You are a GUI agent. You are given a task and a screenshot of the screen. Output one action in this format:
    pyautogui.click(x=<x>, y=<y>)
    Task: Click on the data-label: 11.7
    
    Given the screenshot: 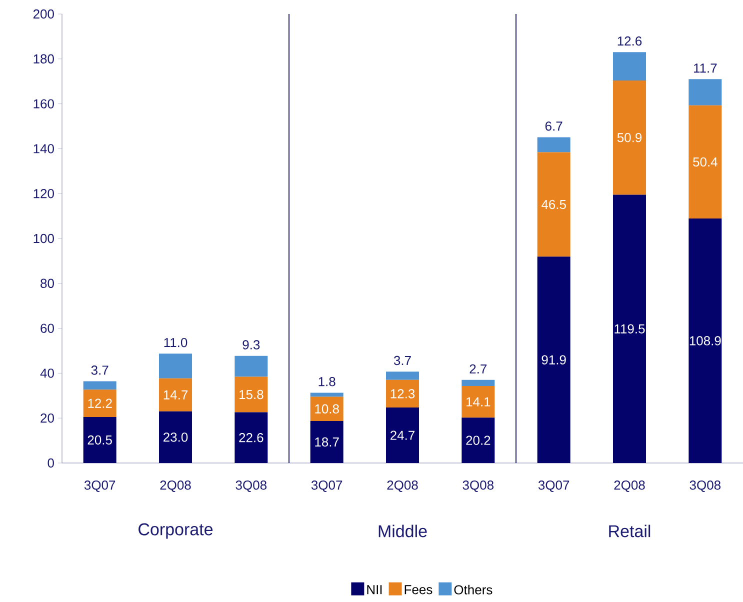 What is the action you would take?
    pyautogui.click(x=705, y=68)
    